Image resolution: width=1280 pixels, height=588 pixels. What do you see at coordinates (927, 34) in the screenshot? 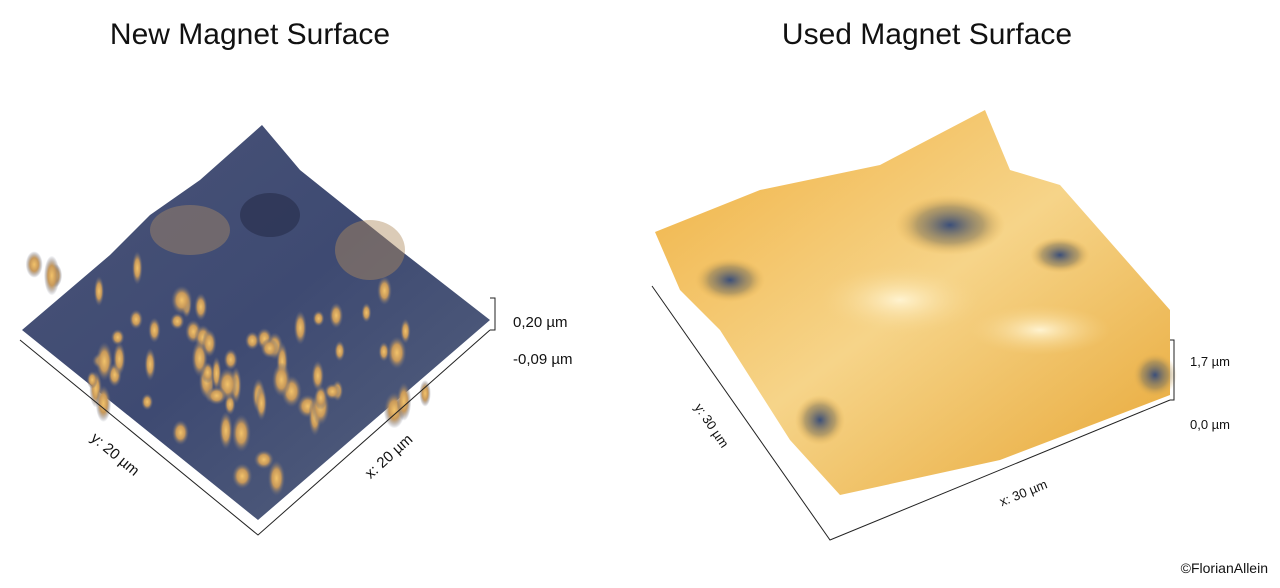
I see `panel-title: Used Magnet Surface` at bounding box center [927, 34].